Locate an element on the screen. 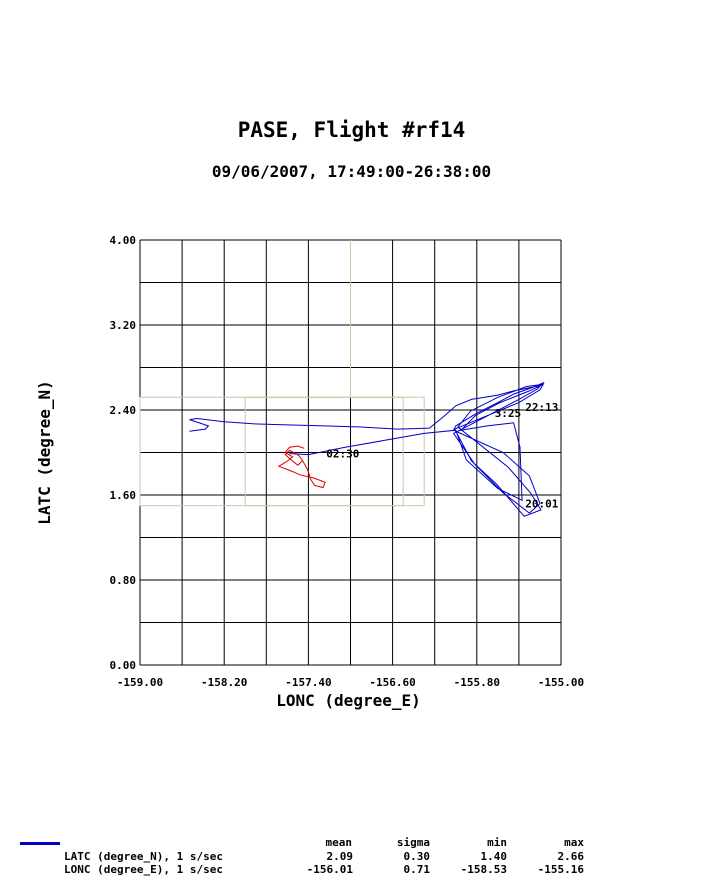 This screenshot has width=703, height=880. x-axis-label: LONC (degree_E) is located at coordinates (348, 700).